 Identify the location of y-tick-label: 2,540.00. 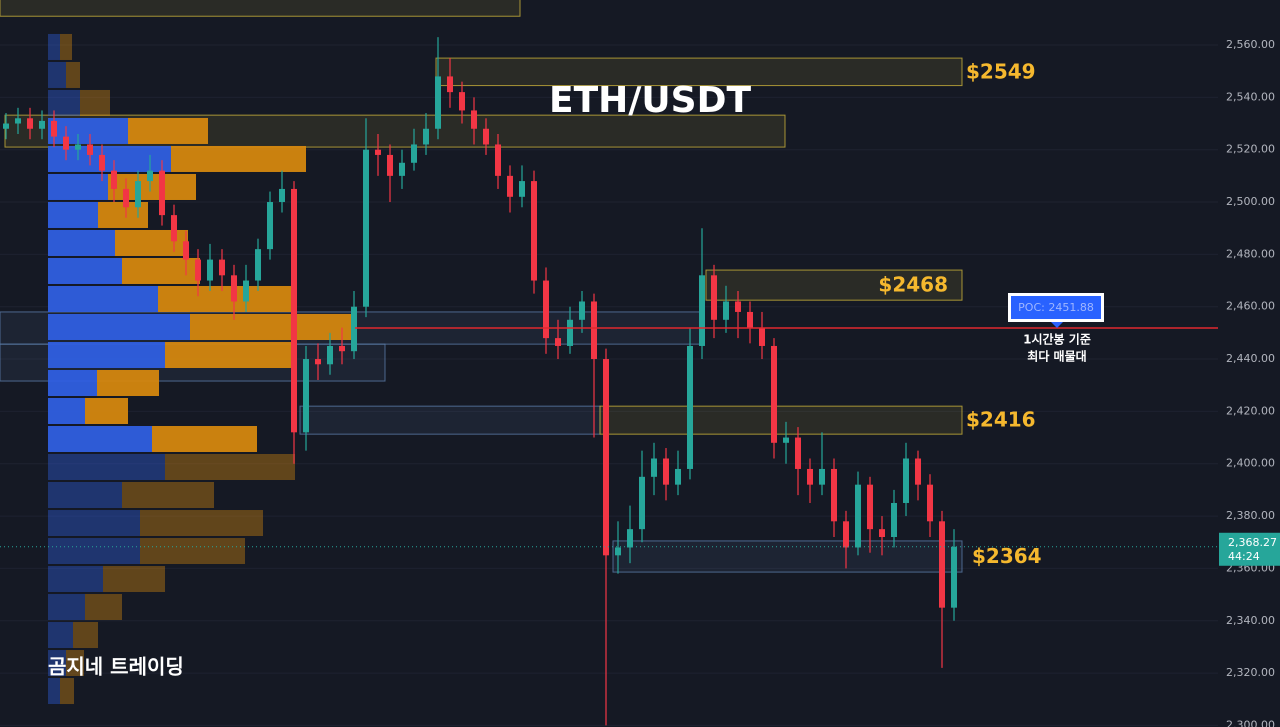
(1250, 96).